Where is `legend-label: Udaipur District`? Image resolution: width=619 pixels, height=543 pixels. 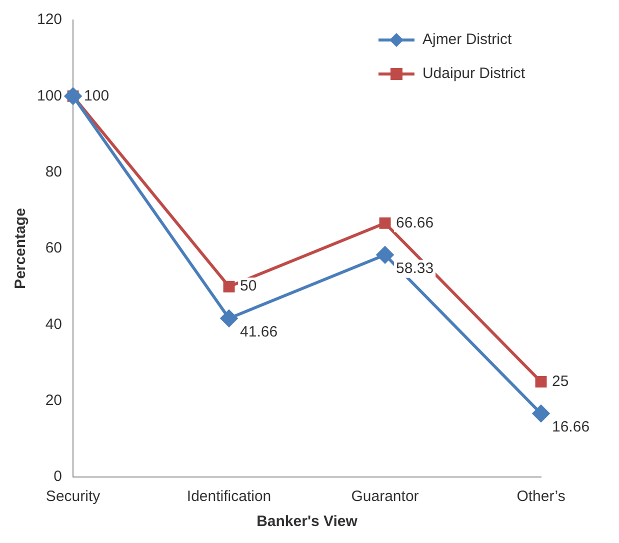 legend-label: Udaipur District is located at coordinates (474, 73).